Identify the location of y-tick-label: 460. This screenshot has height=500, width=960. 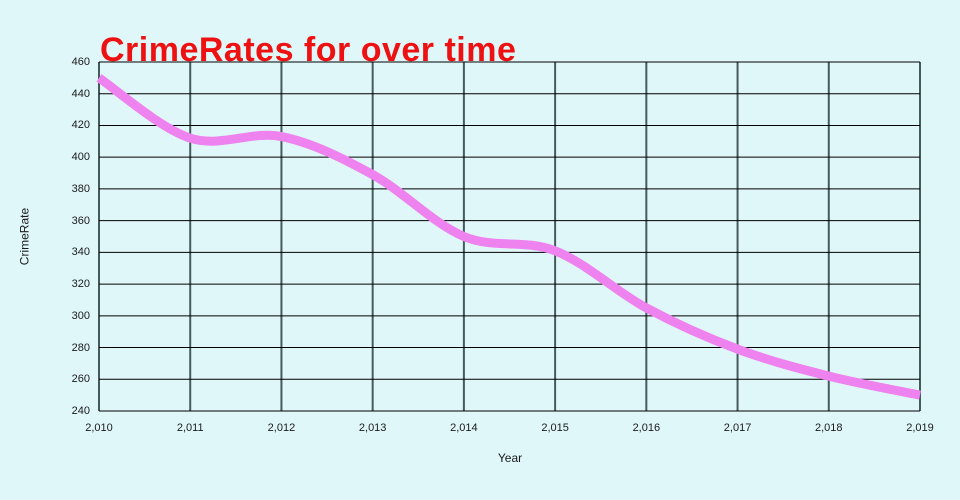
(80, 62).